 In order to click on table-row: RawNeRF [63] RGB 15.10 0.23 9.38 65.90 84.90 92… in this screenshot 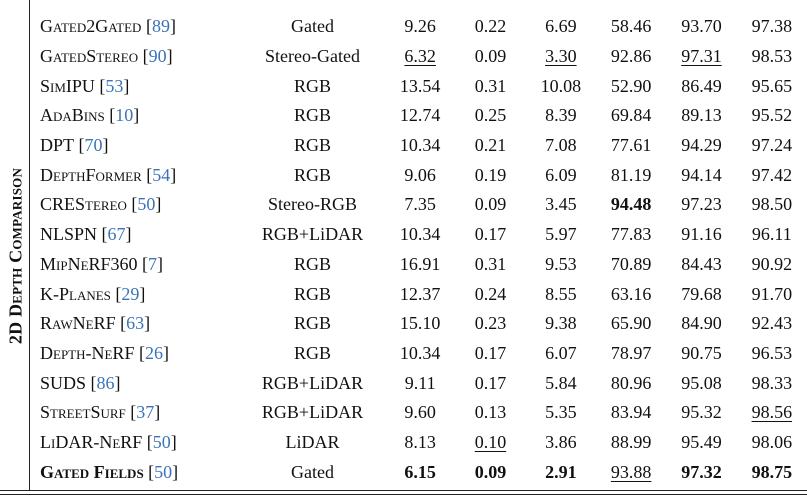, I will do `click(418, 324)`.